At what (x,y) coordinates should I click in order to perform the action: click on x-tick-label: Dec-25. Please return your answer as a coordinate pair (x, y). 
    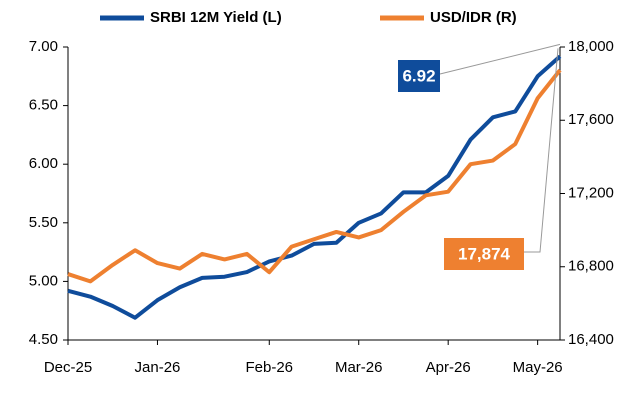
    Looking at the image, I should click on (68, 367).